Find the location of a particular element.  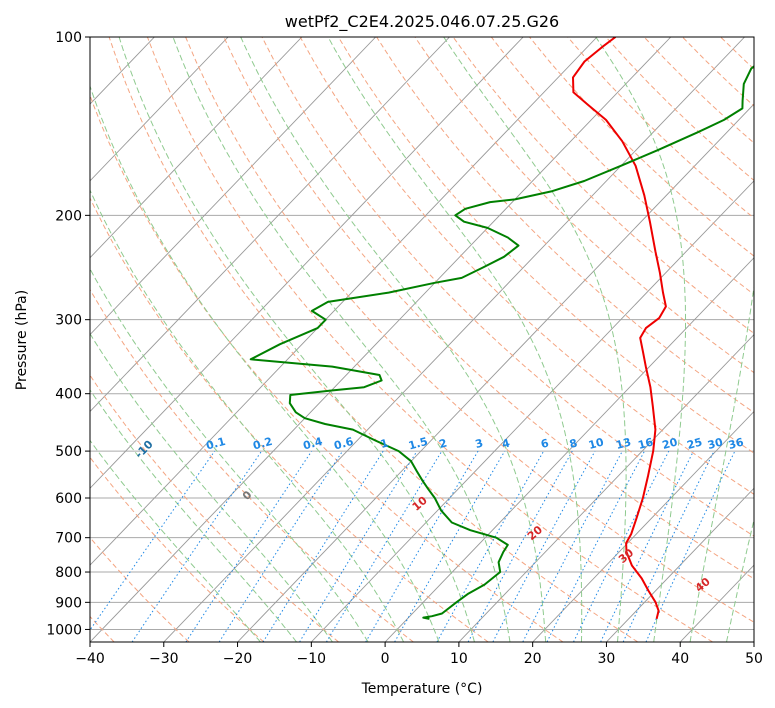

y-tick-label: 100 is located at coordinates (68, 38).